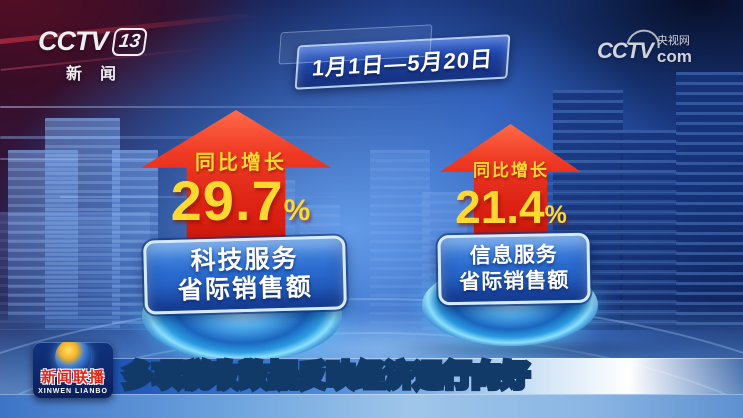 The width and height of the screenshot is (743, 418). What do you see at coordinates (244, 259) in the screenshot?
I see `category-line: 科技服务` at bounding box center [244, 259].